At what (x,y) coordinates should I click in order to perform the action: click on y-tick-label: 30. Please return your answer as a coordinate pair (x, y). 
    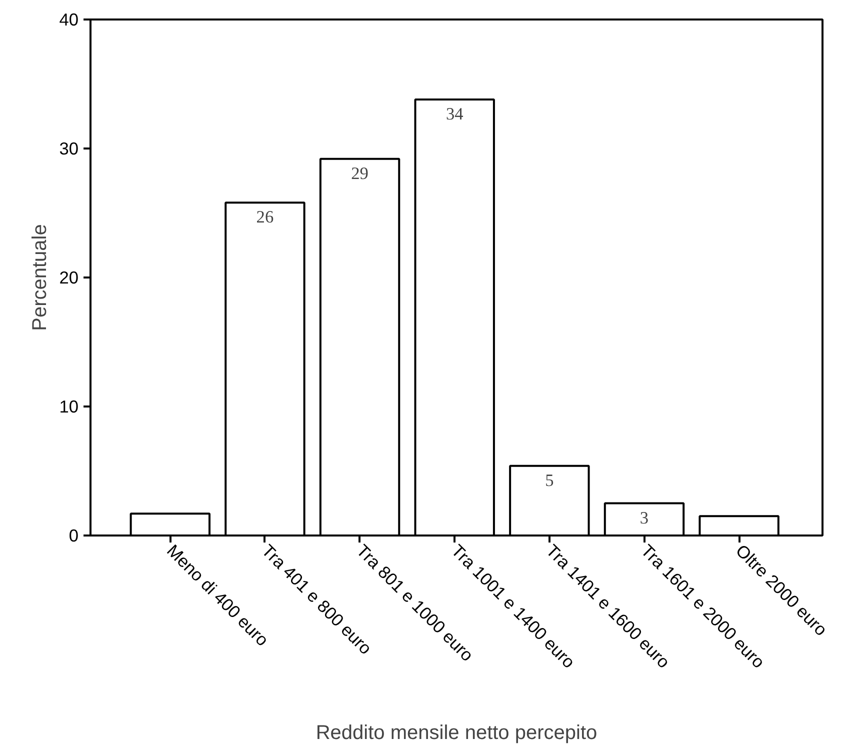
    Looking at the image, I should click on (69, 148).